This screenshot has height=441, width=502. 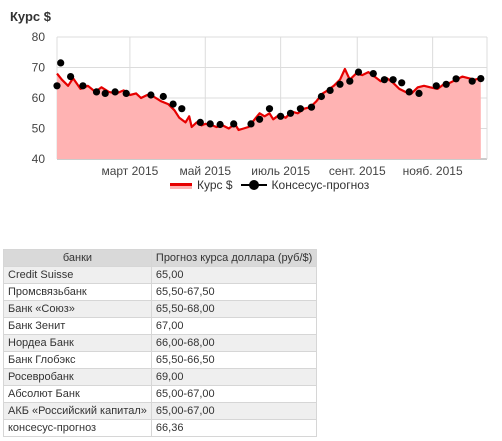 I want to click on forecast-value-cell: 65,50-67,50, so click(x=234, y=292).